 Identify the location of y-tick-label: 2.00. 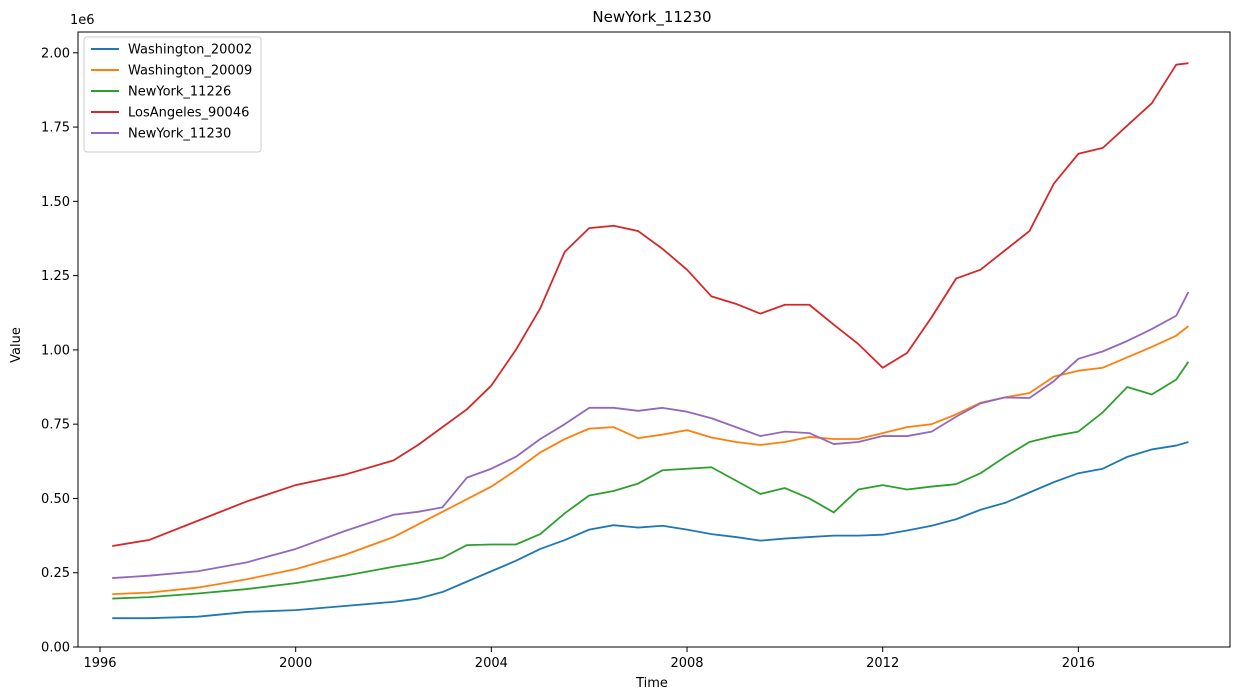
(55, 53).